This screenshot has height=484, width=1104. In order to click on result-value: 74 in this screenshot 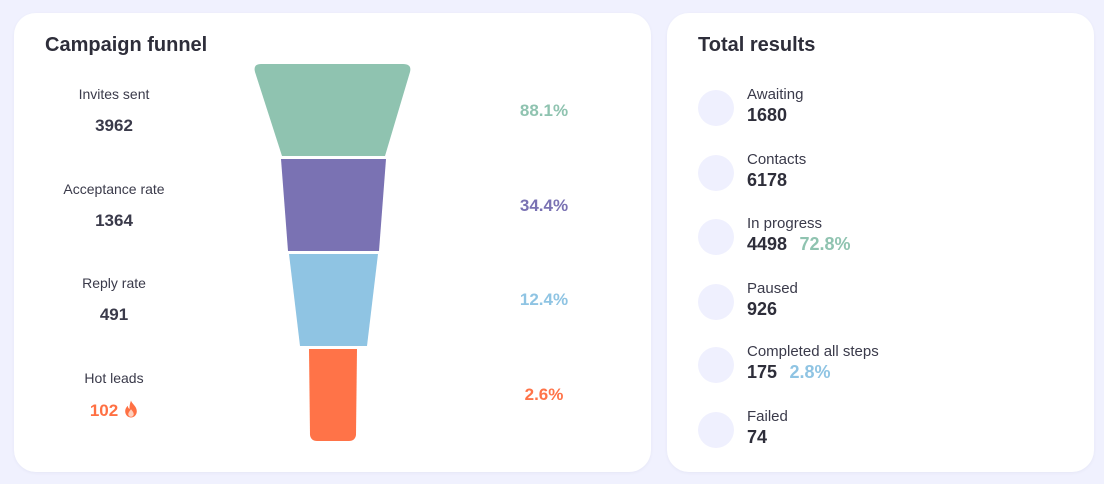, I will do `click(757, 437)`.